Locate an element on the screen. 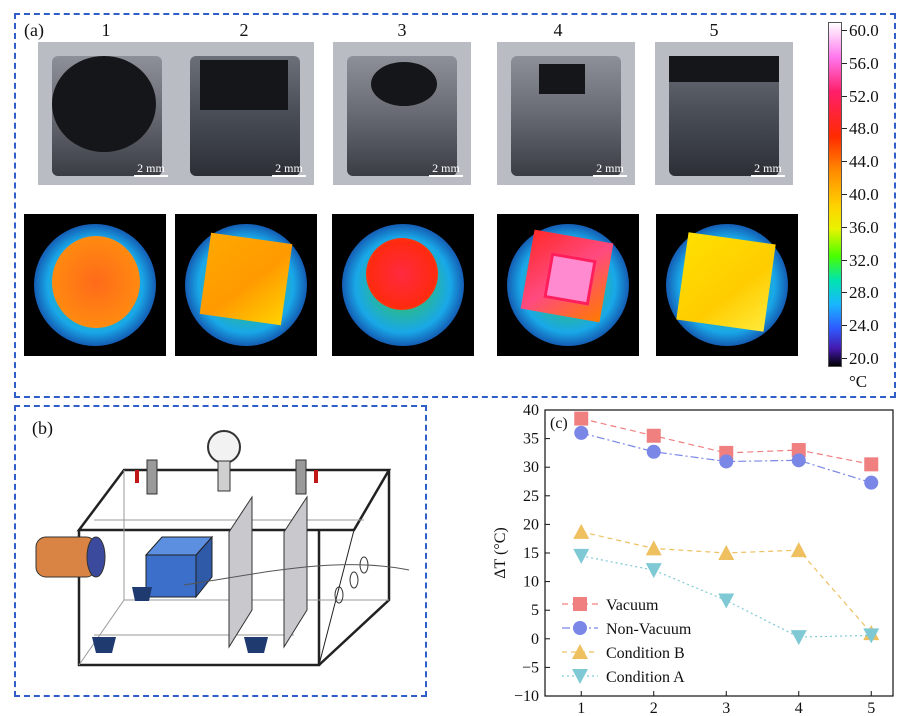 This screenshot has height=716, width=901. x-tick-label: 5 is located at coordinates (871, 708).